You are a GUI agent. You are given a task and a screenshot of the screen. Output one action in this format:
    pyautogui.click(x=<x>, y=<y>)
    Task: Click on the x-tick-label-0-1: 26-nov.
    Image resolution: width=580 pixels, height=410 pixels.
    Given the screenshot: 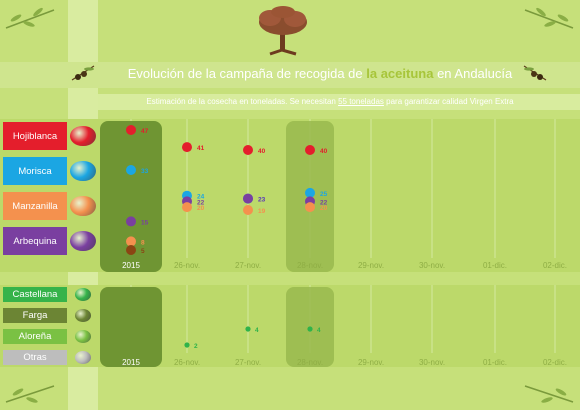 What is the action you would take?
    pyautogui.click(x=187, y=265)
    